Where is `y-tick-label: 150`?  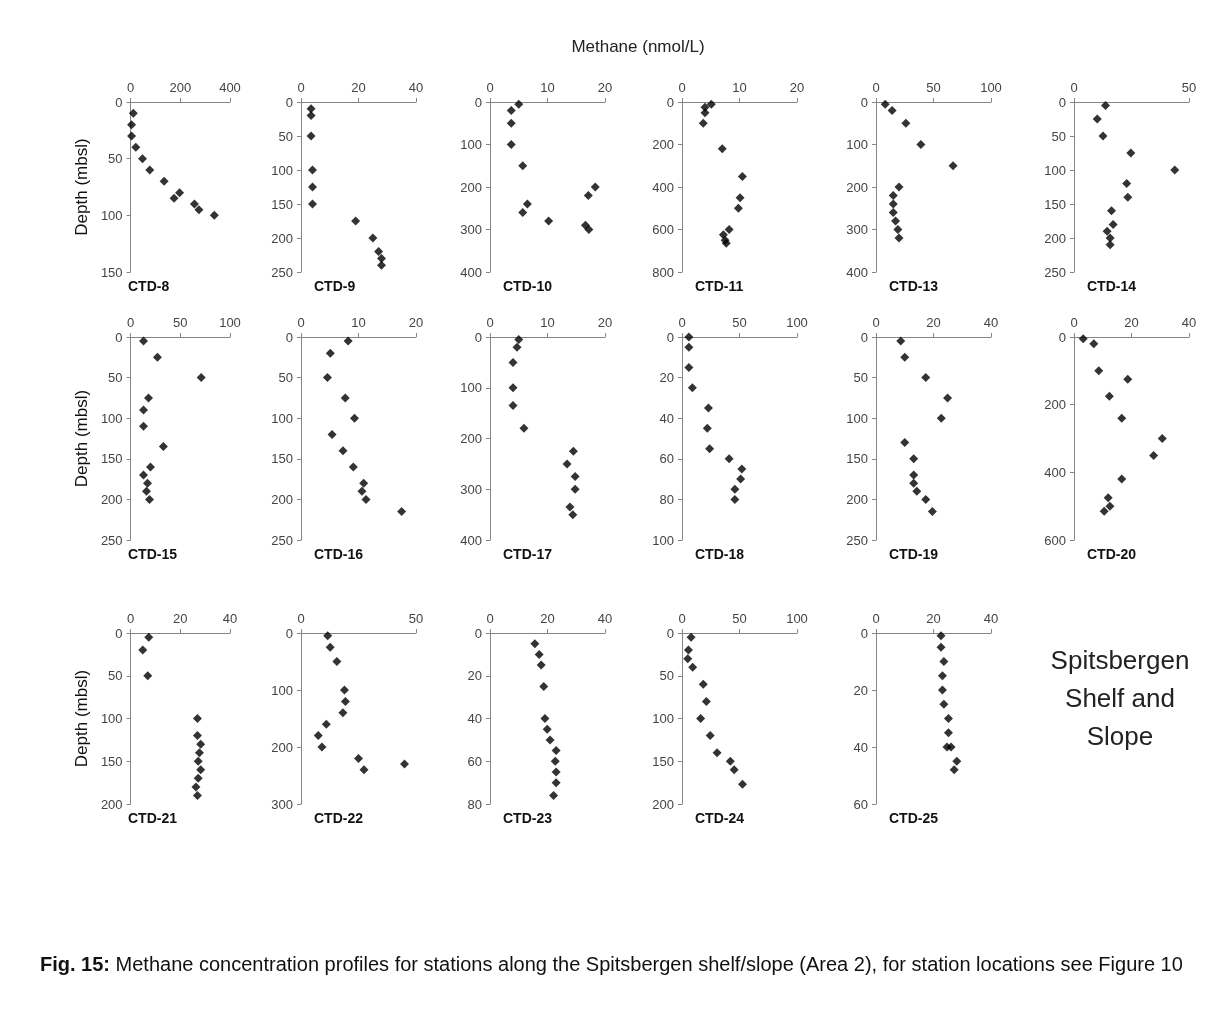
y-tick-label: 150 is located at coordinates (111, 272).